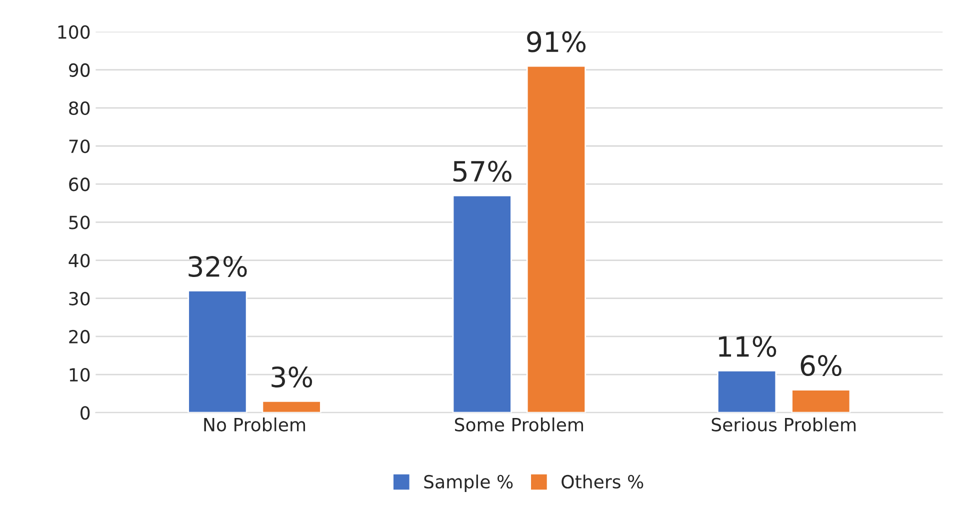  What do you see at coordinates (85, 413) in the screenshot?
I see `y-tick-label: 0` at bounding box center [85, 413].